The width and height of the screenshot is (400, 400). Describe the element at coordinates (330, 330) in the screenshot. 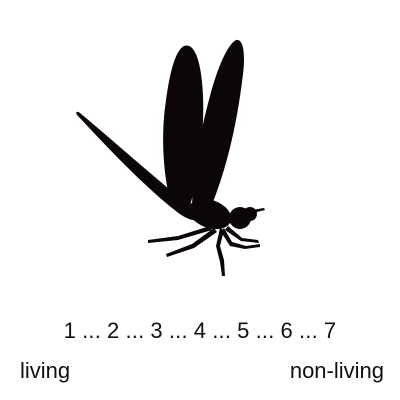

I see `scale-point-7: 7` at that location.